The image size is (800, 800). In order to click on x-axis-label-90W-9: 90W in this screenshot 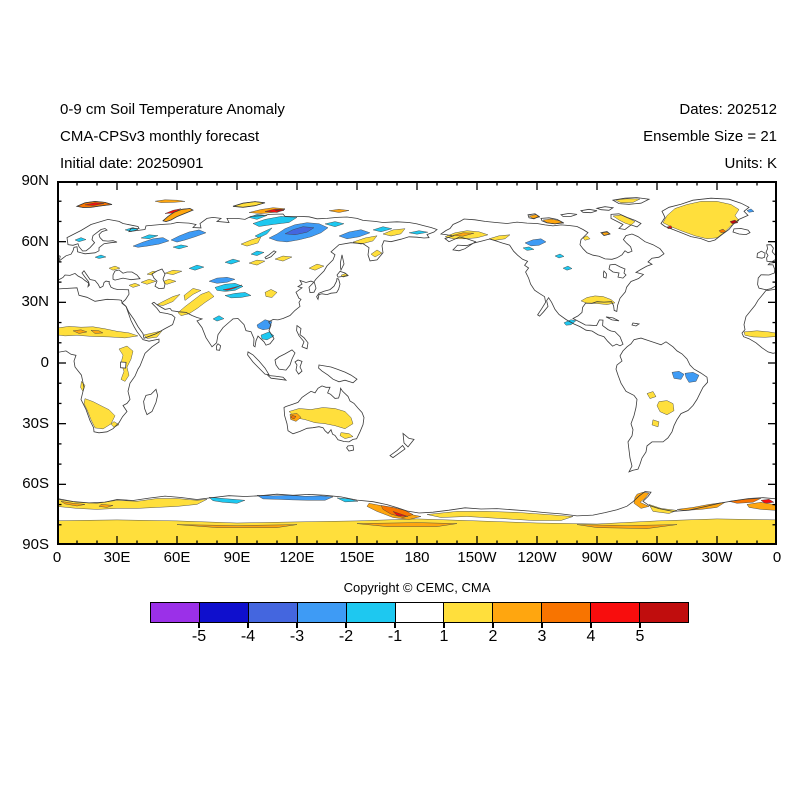, I will do `click(597, 557)`.